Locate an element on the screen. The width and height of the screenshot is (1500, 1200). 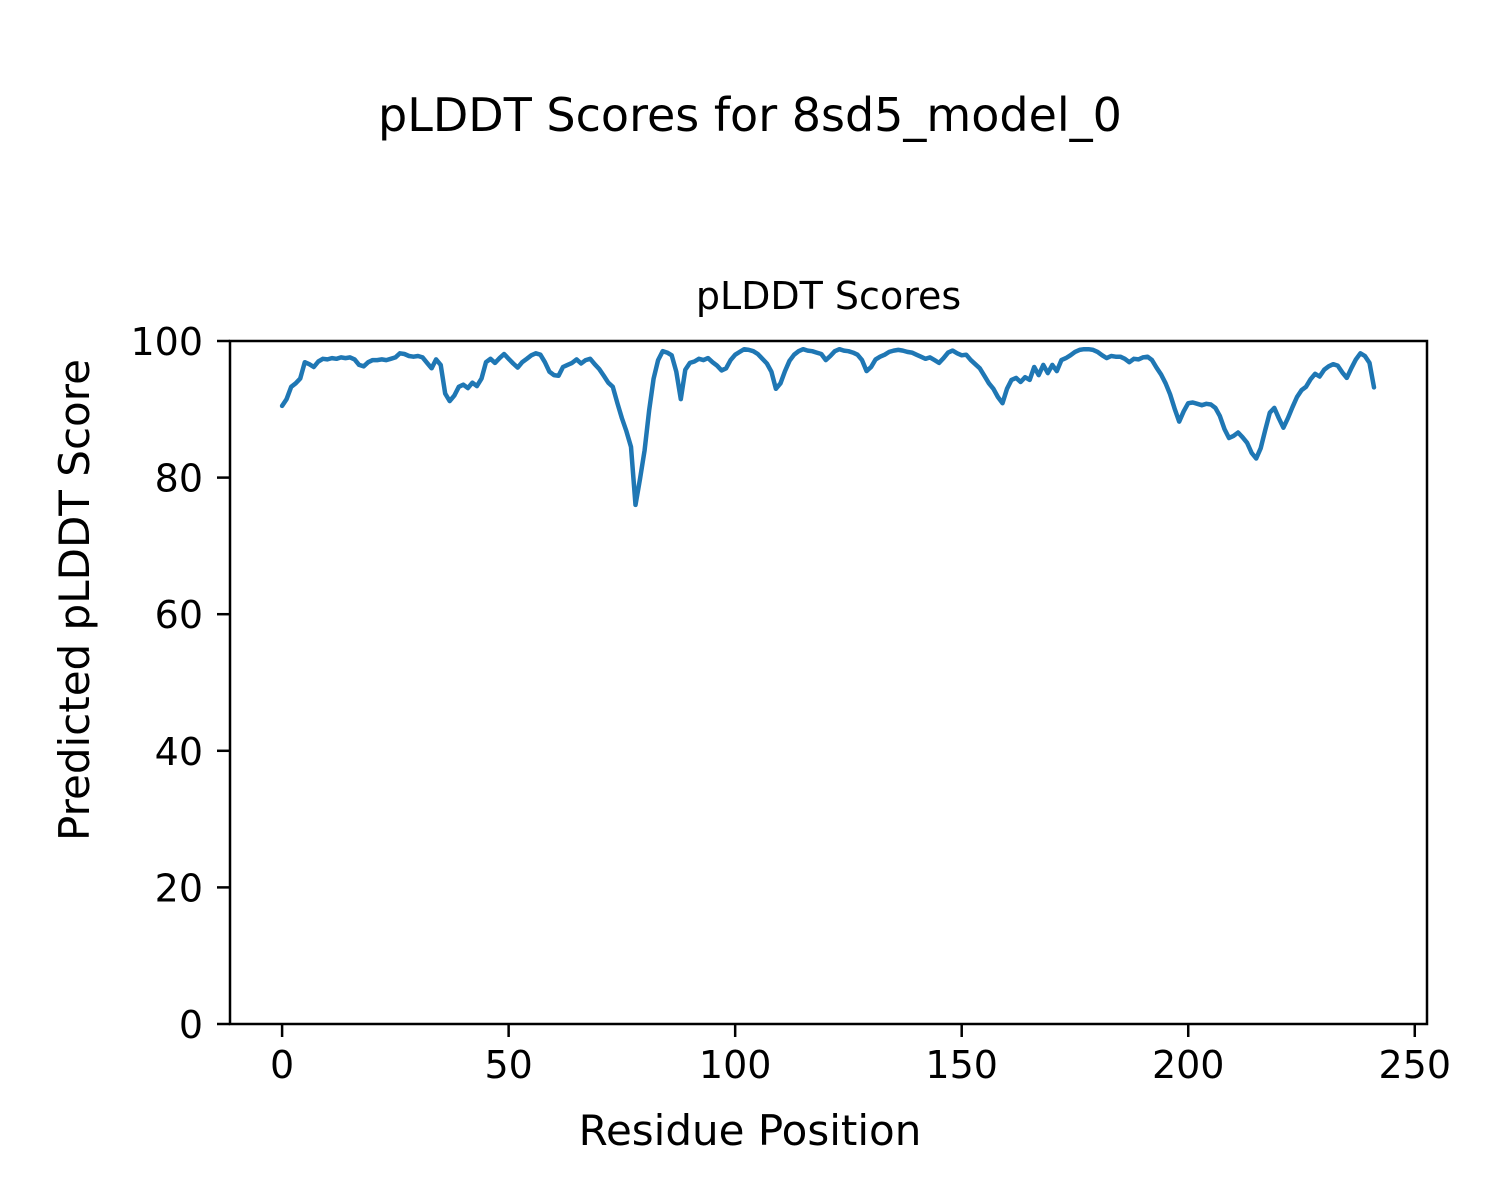
x-tick-label: 0 is located at coordinates (282, 1065).